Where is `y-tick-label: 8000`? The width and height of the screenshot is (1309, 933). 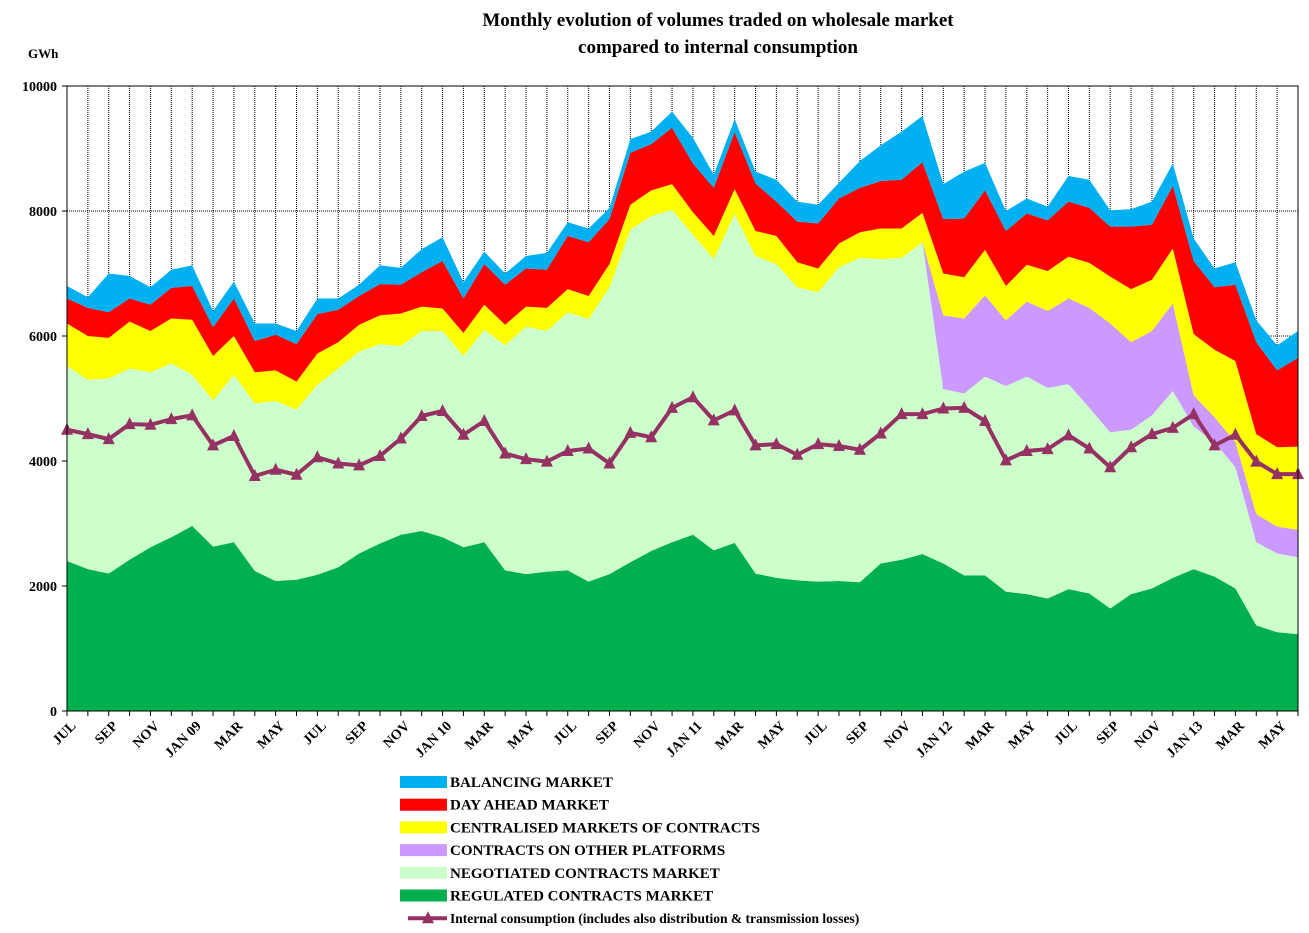
y-tick-label: 8000 is located at coordinates (43, 212).